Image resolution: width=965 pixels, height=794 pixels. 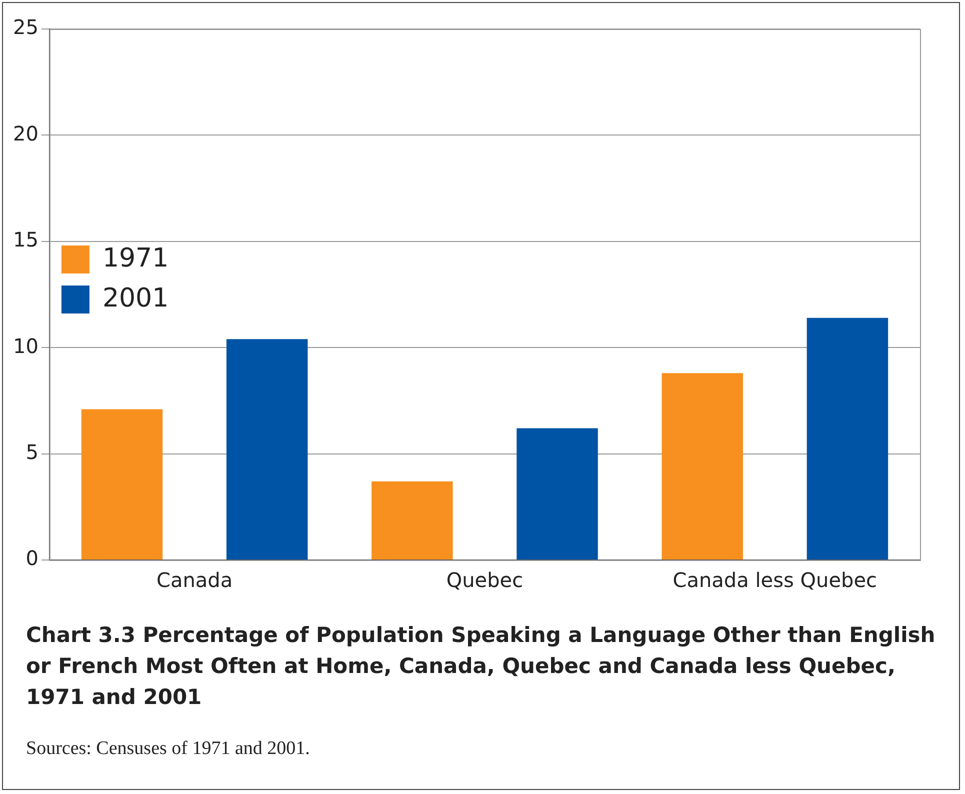 I want to click on text: Chart 3.3 Percentage of Population Speaking a Language Other than English or French Most Often at Home, Canada, Quebec and Canada less Quebec, 1971 and 2001, so click(x=481, y=666).